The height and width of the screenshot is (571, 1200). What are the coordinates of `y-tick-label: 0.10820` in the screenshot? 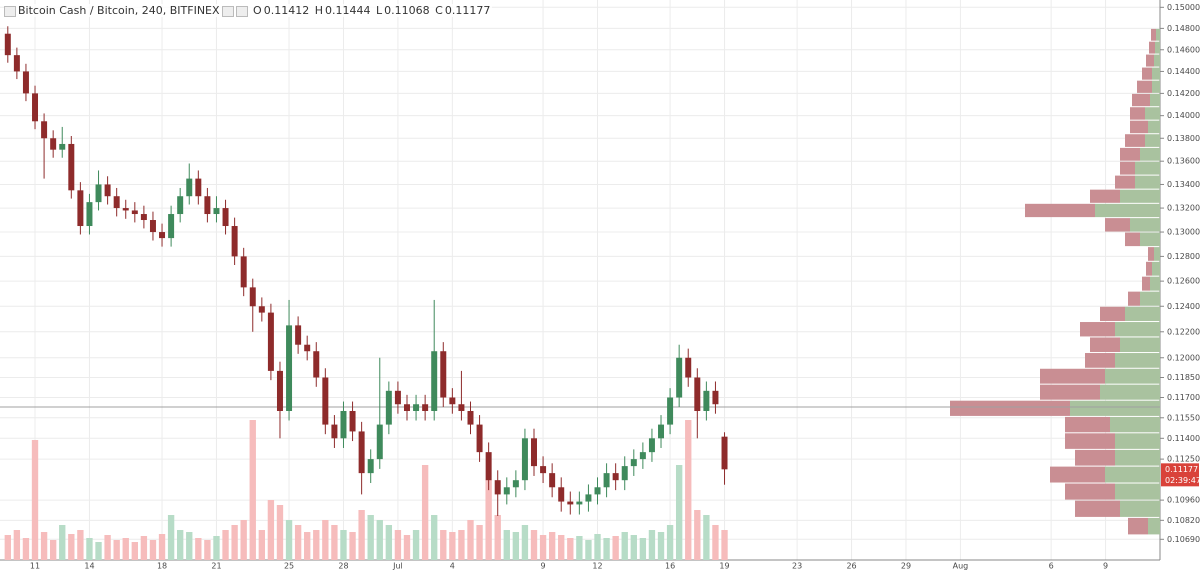 It's located at (1183, 520).